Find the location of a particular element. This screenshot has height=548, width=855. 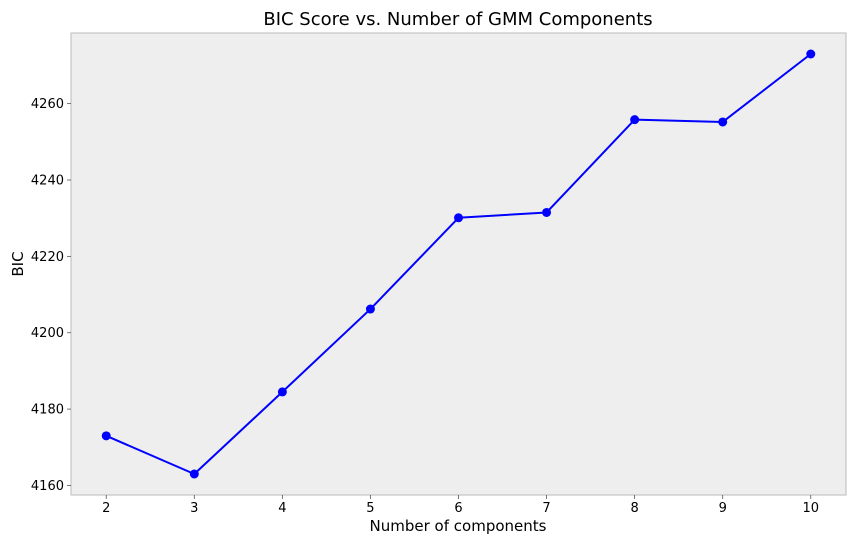

x-tick-label: 6 is located at coordinates (458, 508).